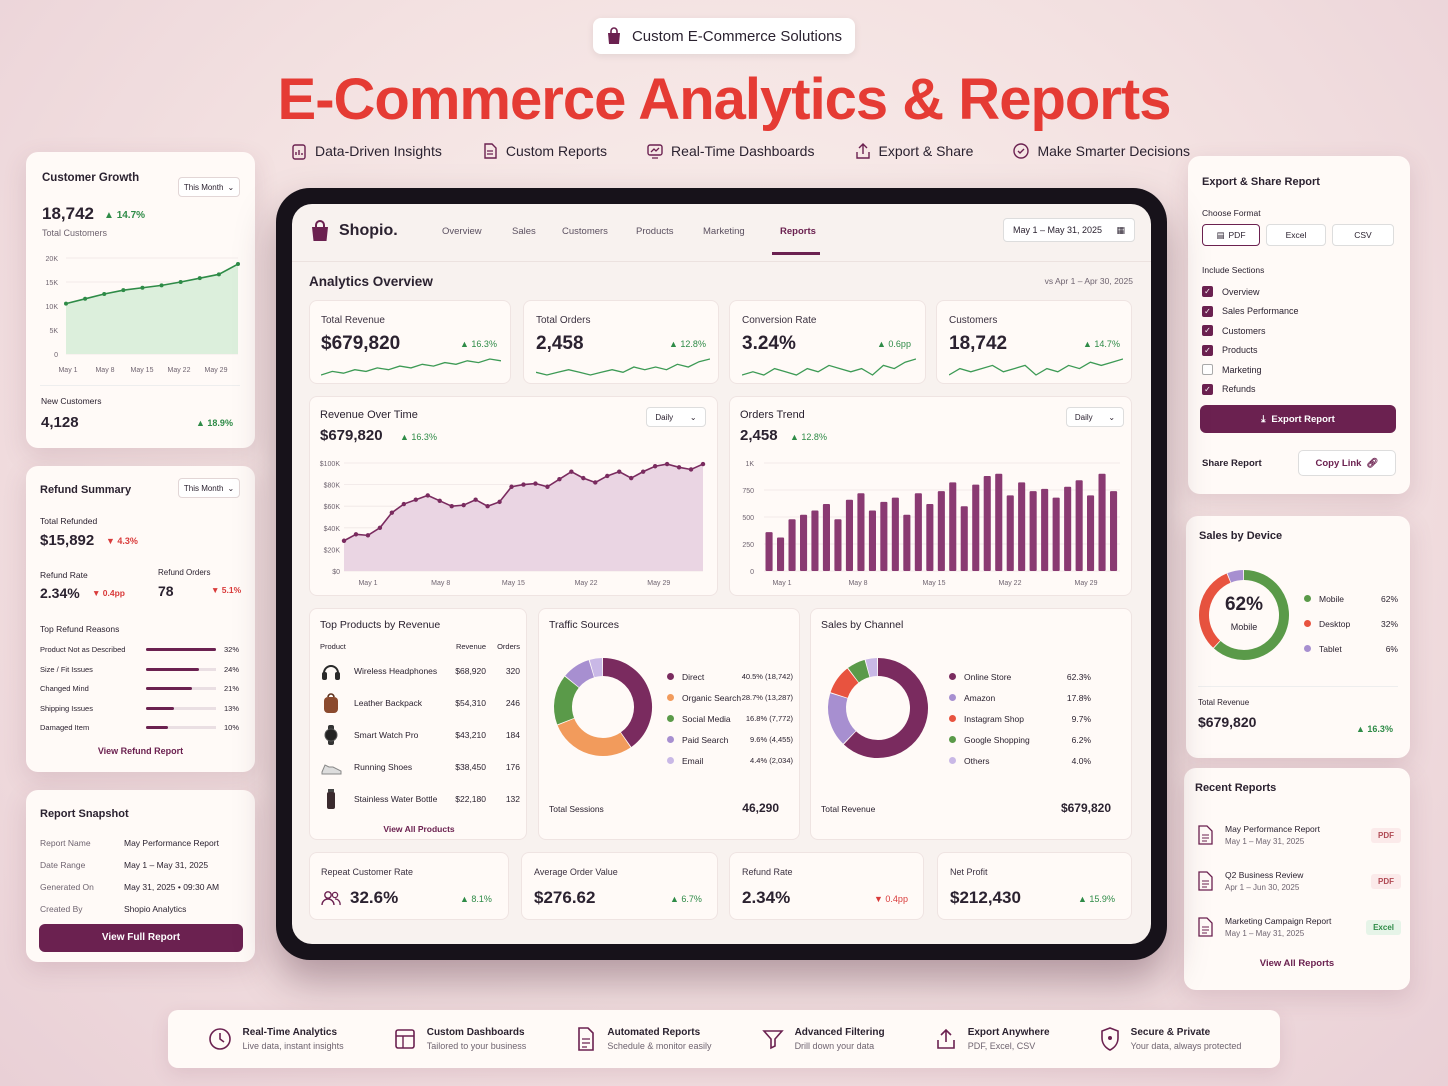 This screenshot has width=1448, height=1086. What do you see at coordinates (1303, 419) in the screenshot?
I see `export-button-label: Export Report` at bounding box center [1303, 419].